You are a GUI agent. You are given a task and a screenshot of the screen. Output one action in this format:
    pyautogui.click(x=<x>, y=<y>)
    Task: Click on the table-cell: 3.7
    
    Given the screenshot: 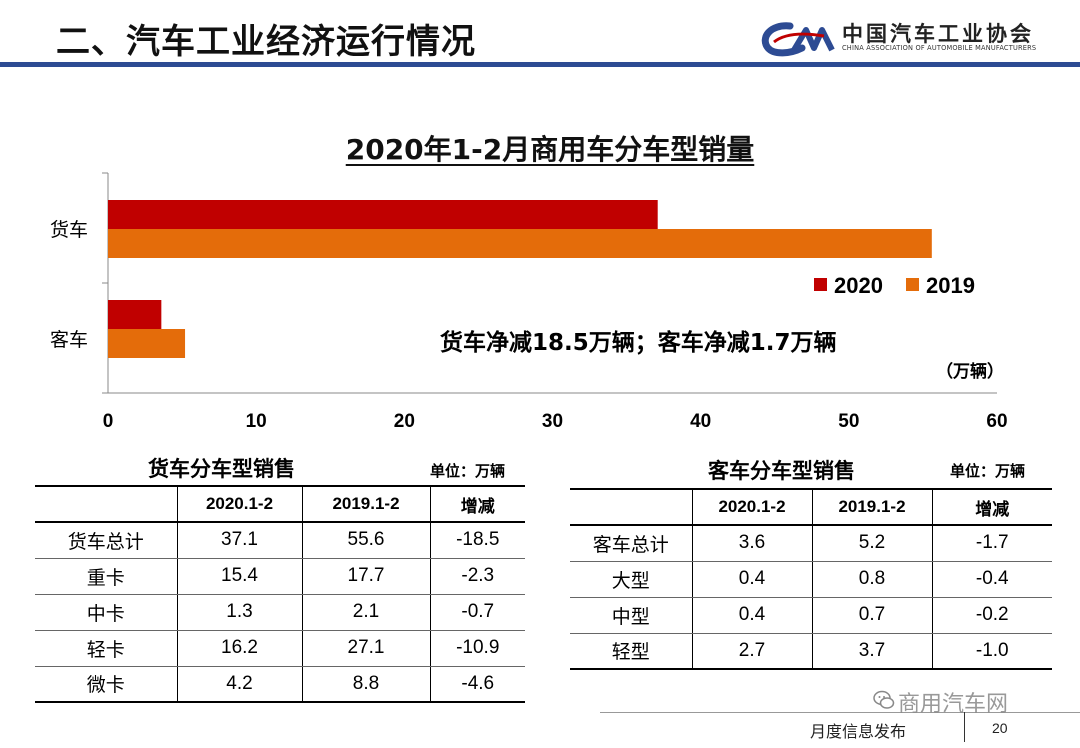 What is the action you would take?
    pyautogui.click(x=871, y=651)
    